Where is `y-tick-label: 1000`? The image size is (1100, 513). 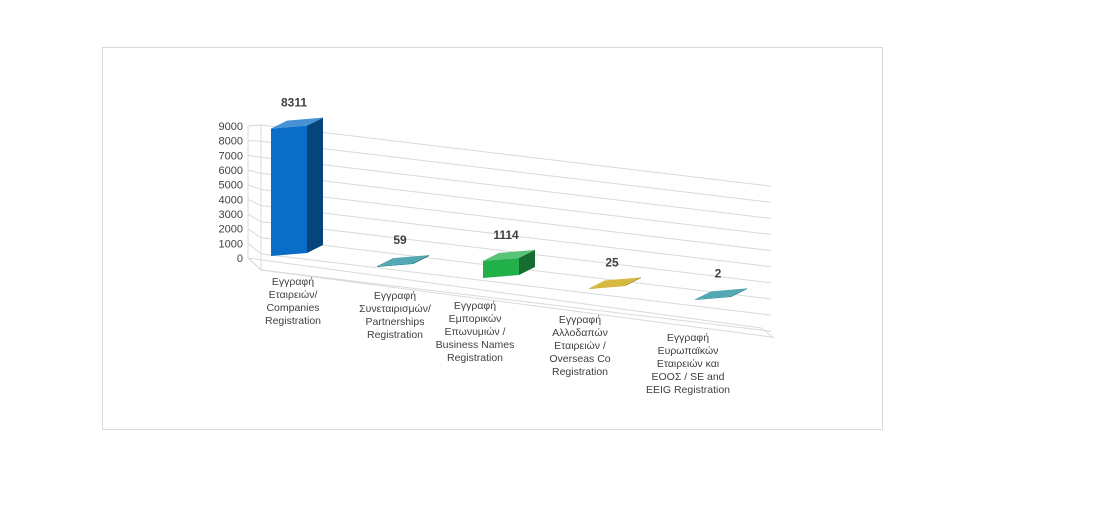
y-tick-label: 1000 is located at coordinates (231, 244).